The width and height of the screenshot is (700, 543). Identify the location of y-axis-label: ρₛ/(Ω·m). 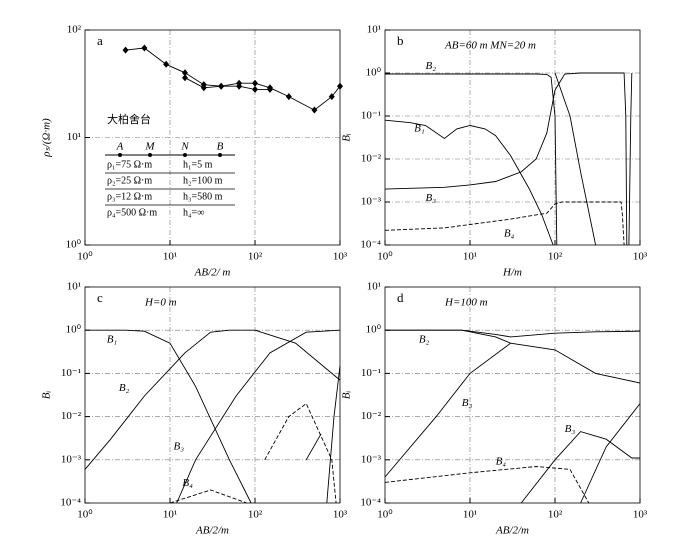
(47, 138).